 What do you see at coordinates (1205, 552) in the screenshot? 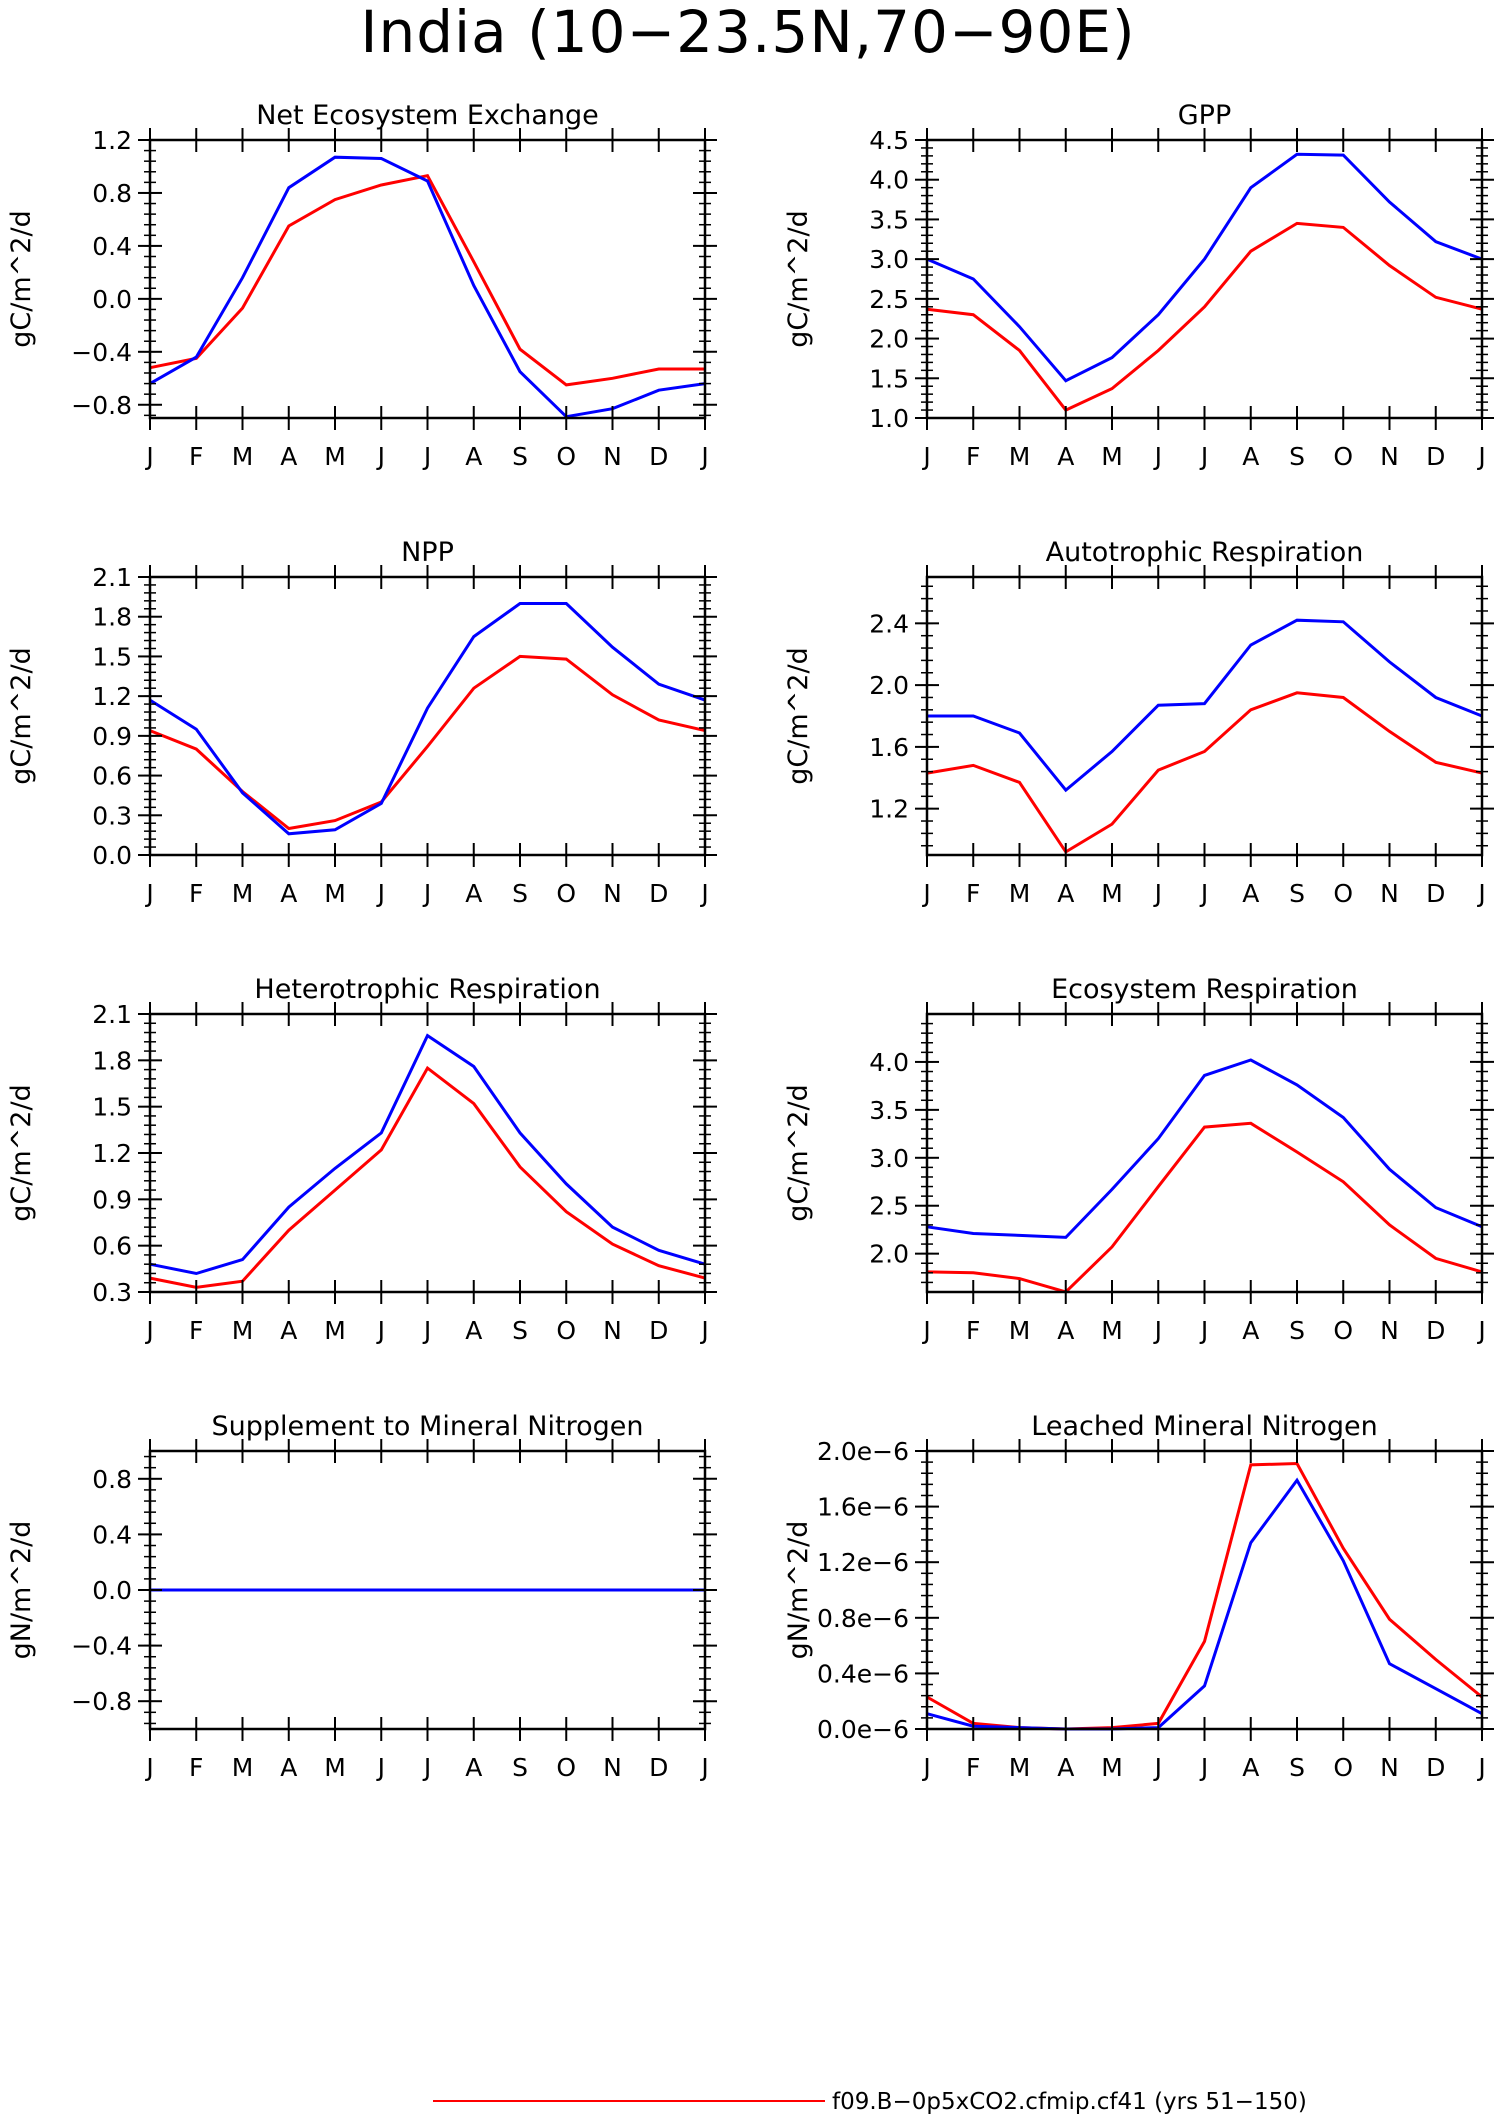
I see `panel-title: Autotrophic Respiration` at bounding box center [1205, 552].